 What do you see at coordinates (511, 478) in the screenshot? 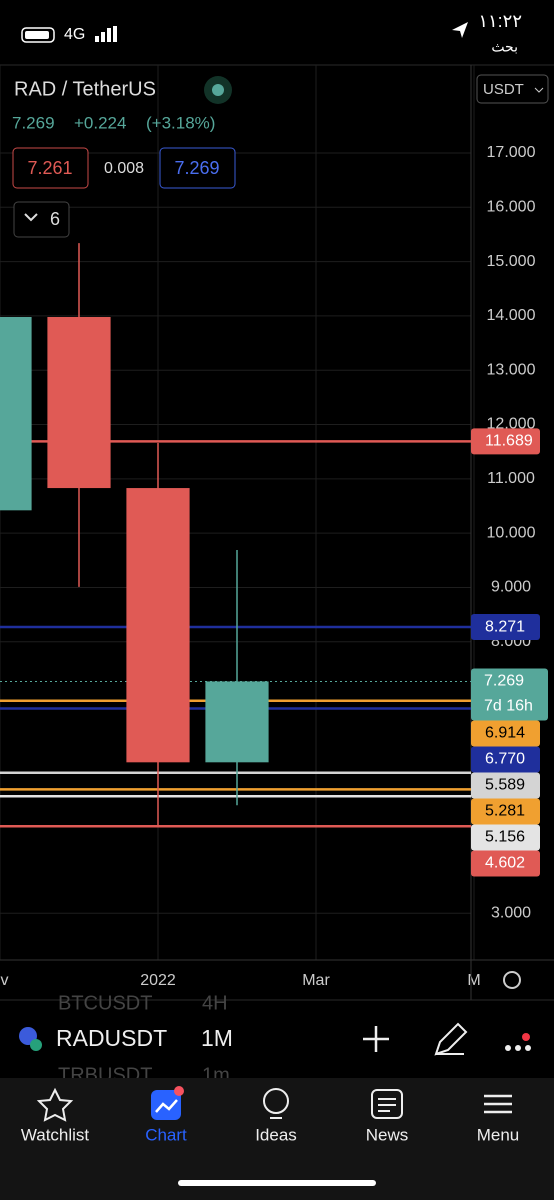
I see `y-tick-label: 11.000` at bounding box center [511, 478].